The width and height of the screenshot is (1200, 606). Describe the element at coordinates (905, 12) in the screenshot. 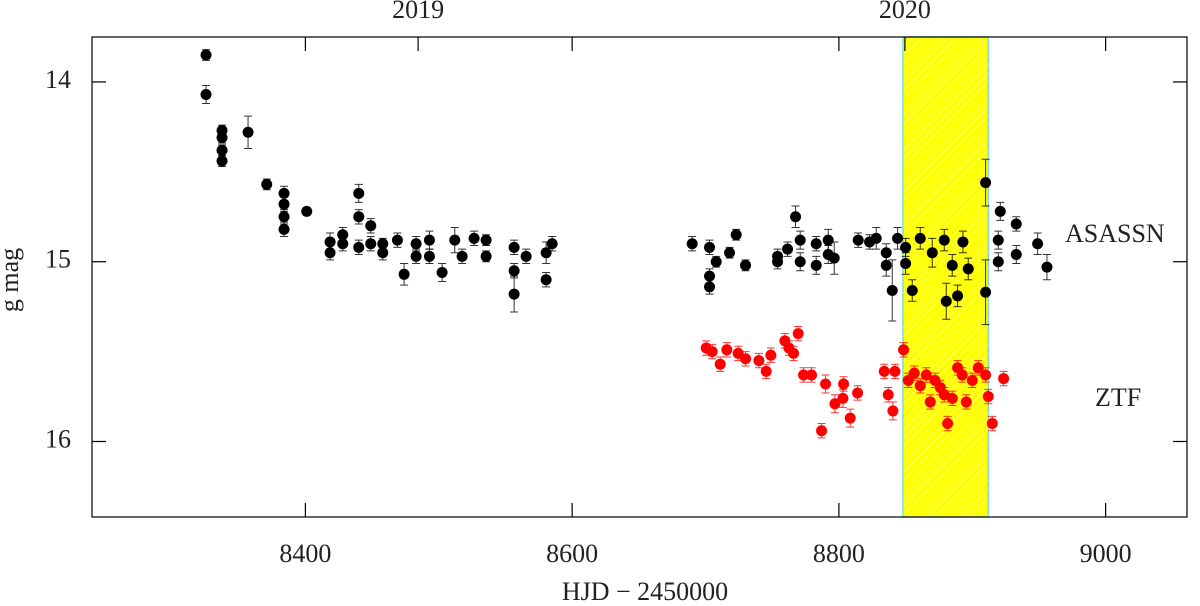

I see `top-tick-label: 2020` at that location.